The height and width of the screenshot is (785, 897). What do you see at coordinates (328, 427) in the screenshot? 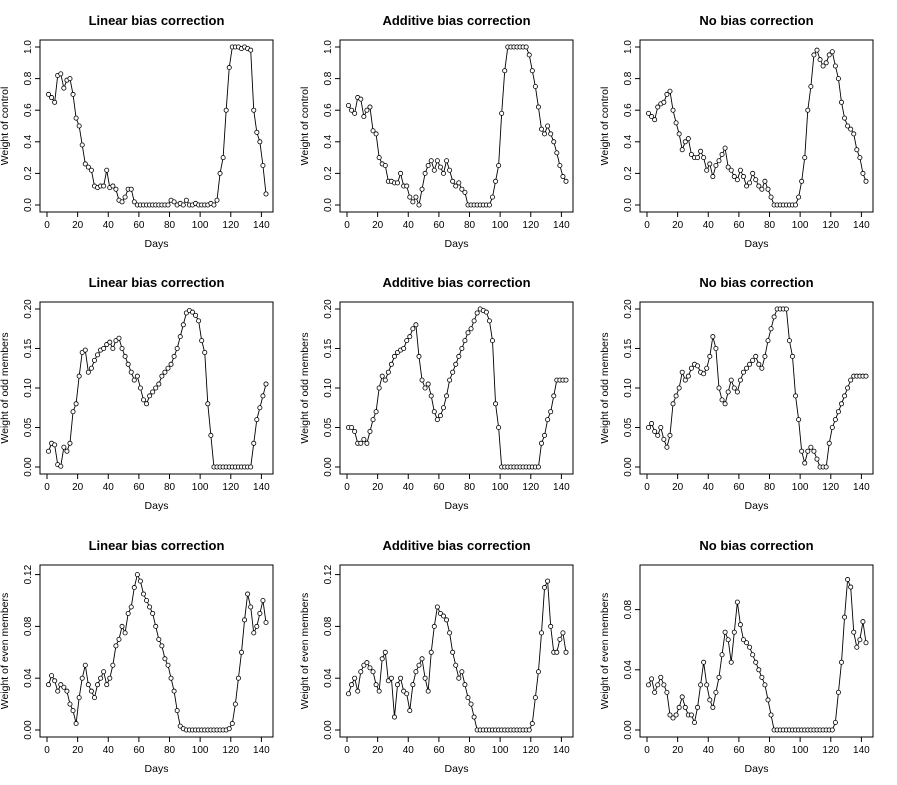
I see `y-tick-label: 0.05` at bounding box center [328, 427].